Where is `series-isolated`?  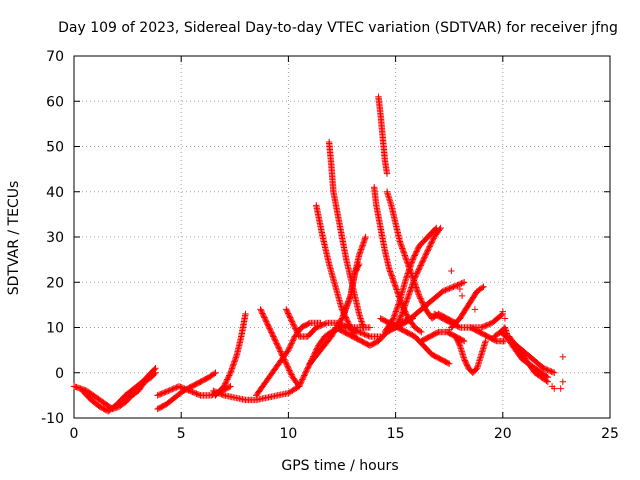 series-isolated is located at coordinates (506, 329).